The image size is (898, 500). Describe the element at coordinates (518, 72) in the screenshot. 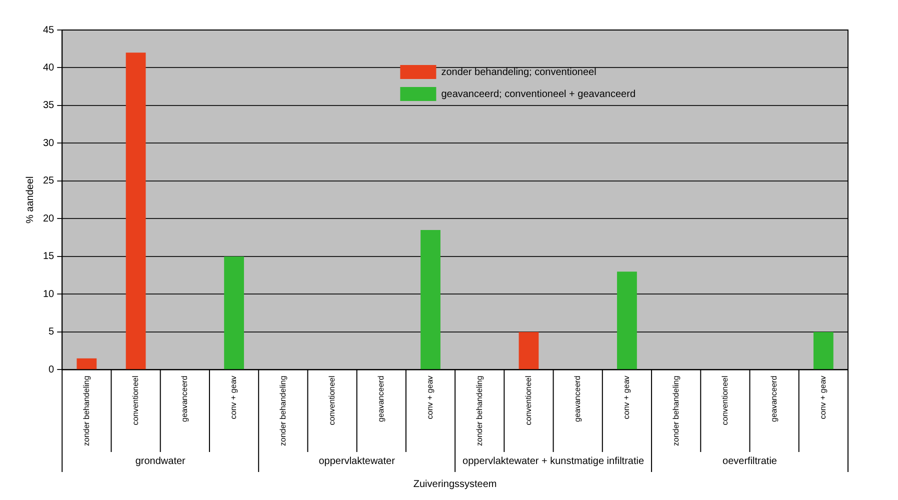

I see `legend-label: zonder behandeling; conventioneel` at that location.